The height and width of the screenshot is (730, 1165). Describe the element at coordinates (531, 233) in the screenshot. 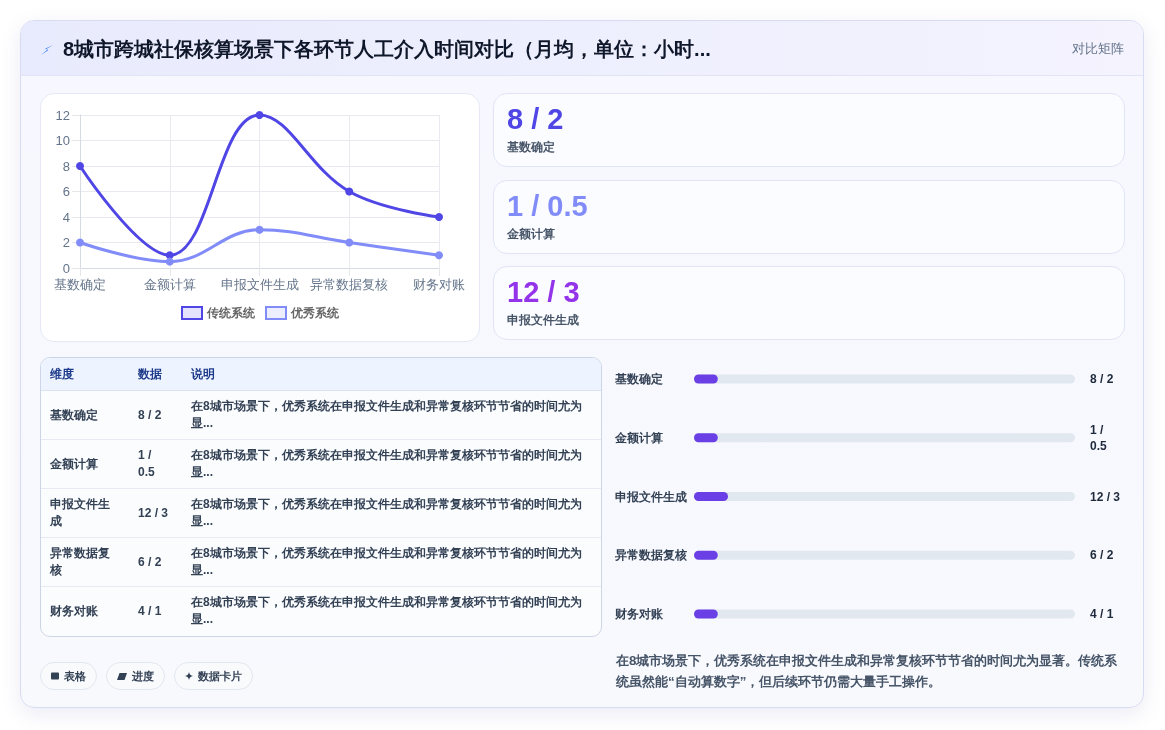

I see `category-label: 金额计算` at that location.